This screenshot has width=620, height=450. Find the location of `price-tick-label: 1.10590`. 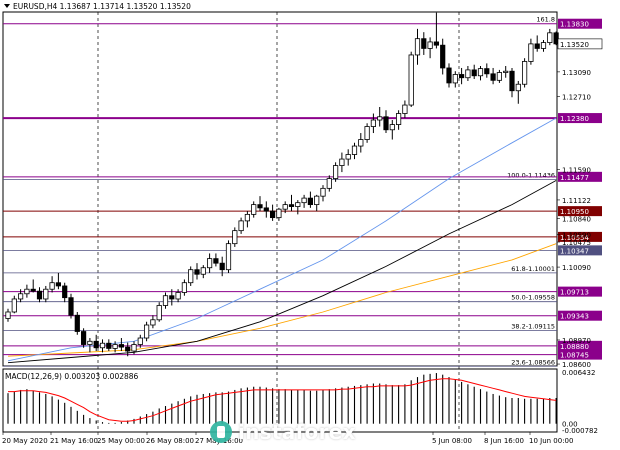

price-tick-label: 1.10590 is located at coordinates (576, 236).